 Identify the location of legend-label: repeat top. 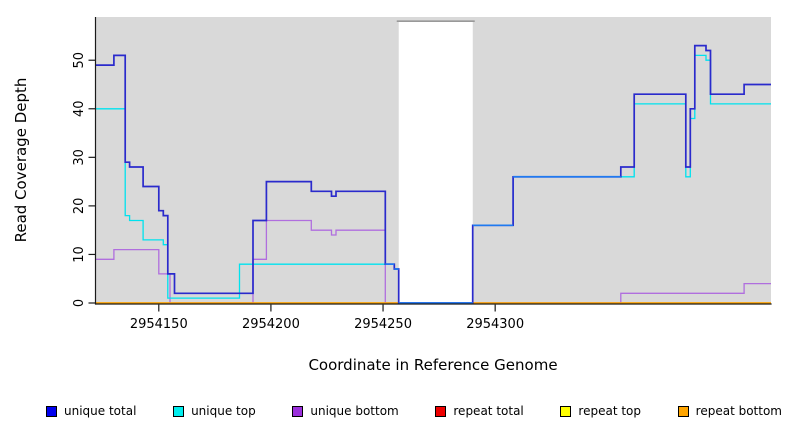
(610, 411).